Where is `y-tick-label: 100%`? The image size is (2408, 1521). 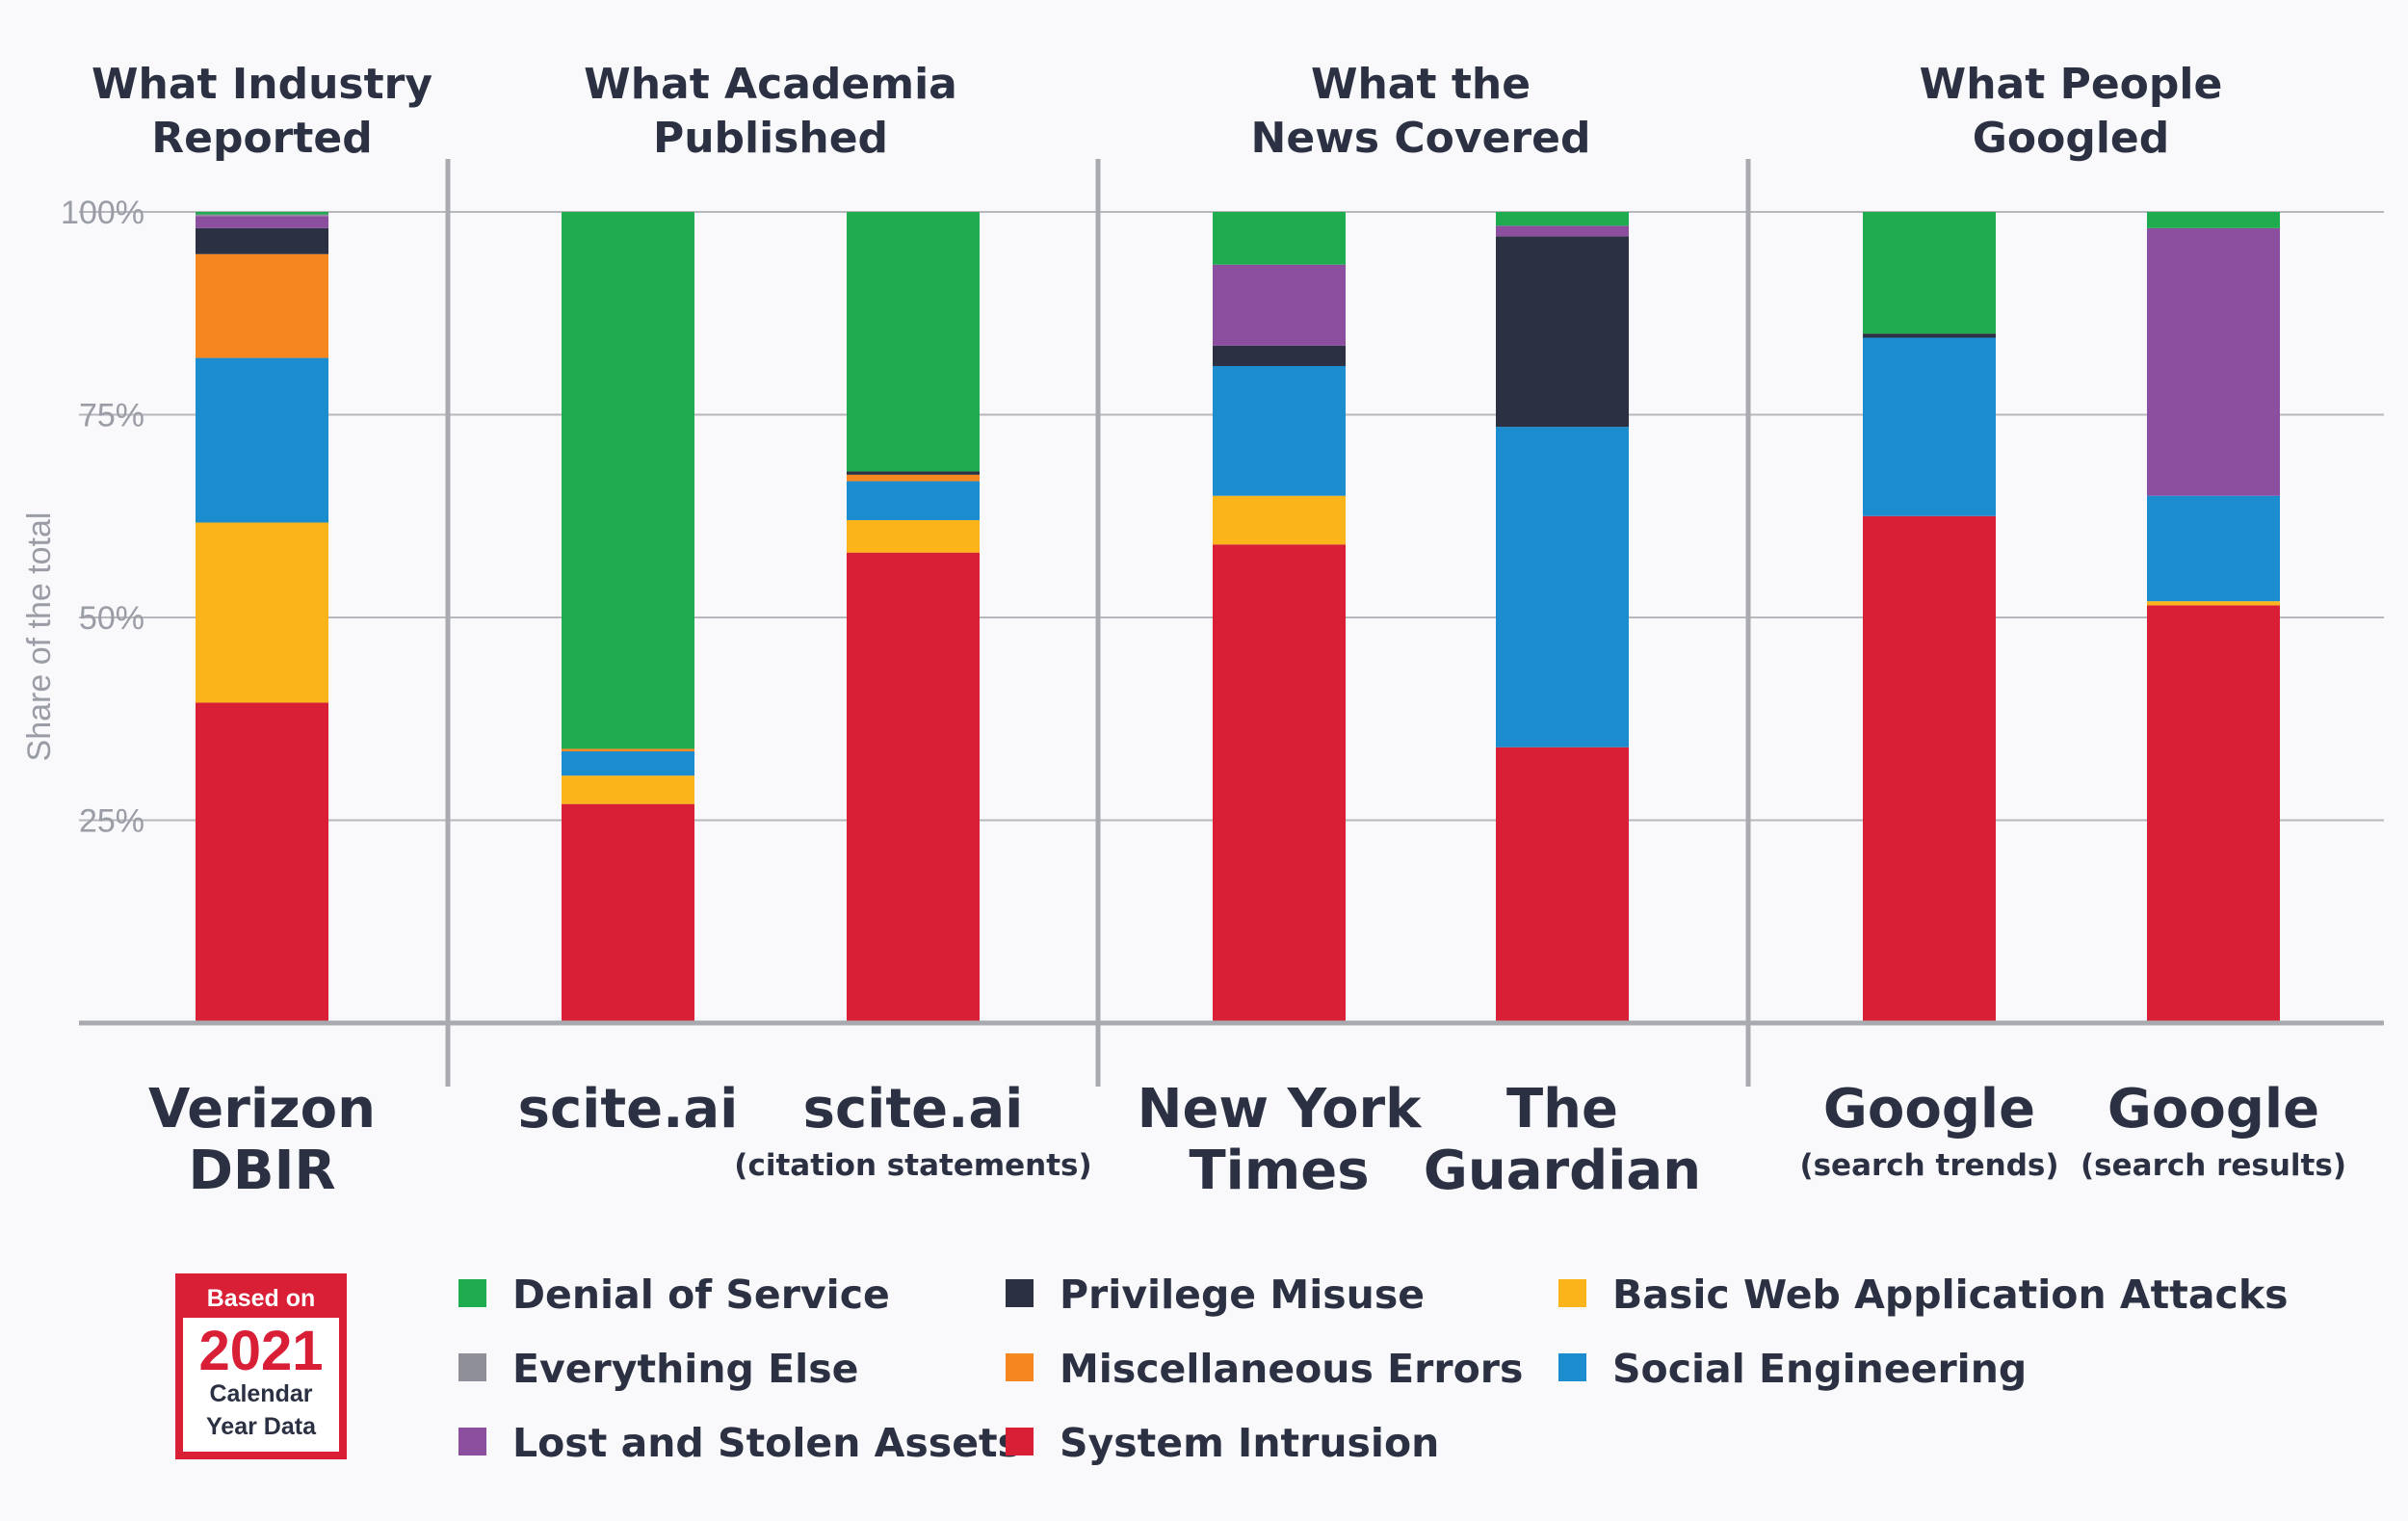
y-tick-label: 100% is located at coordinates (102, 213).